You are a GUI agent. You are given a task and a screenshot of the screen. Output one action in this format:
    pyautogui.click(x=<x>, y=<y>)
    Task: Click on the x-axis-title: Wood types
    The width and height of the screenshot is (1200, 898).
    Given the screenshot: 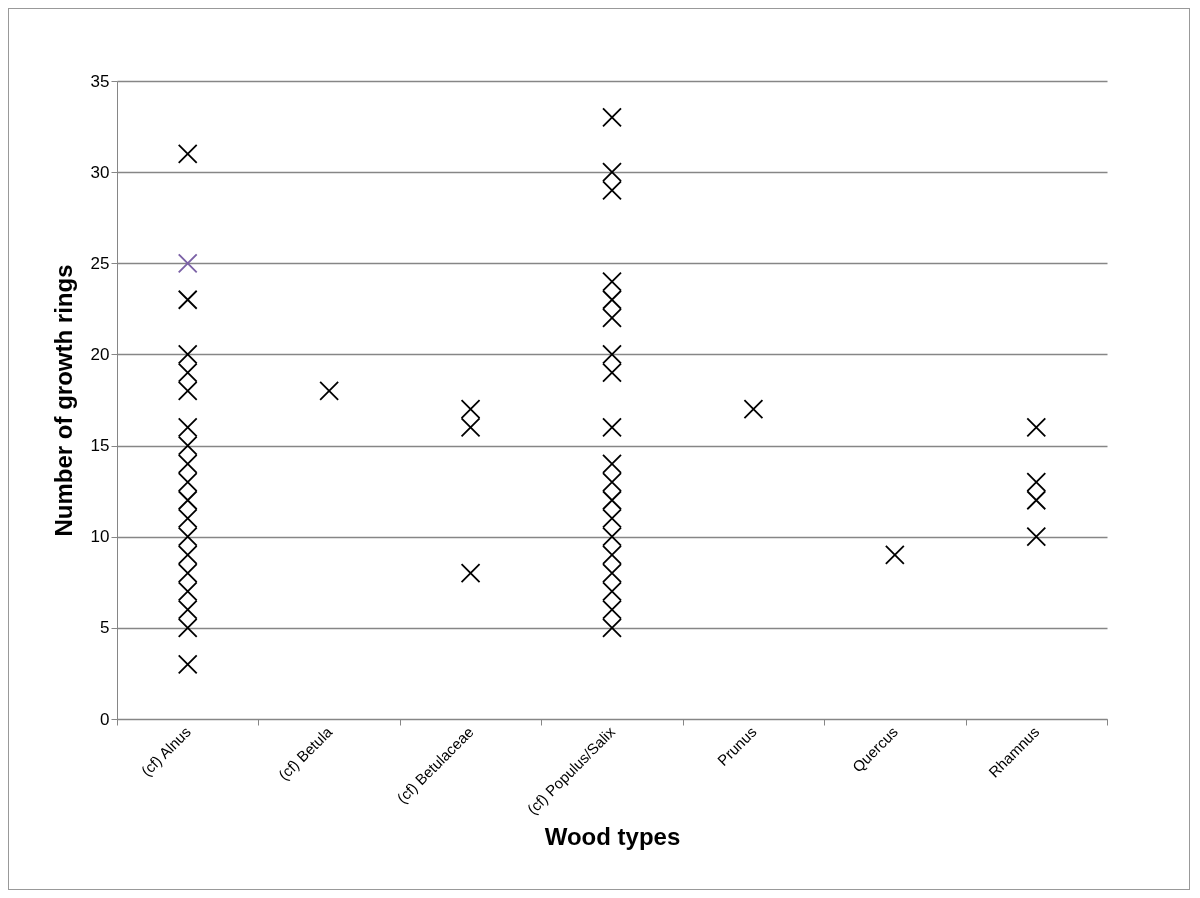 What is the action you would take?
    pyautogui.click(x=612, y=836)
    